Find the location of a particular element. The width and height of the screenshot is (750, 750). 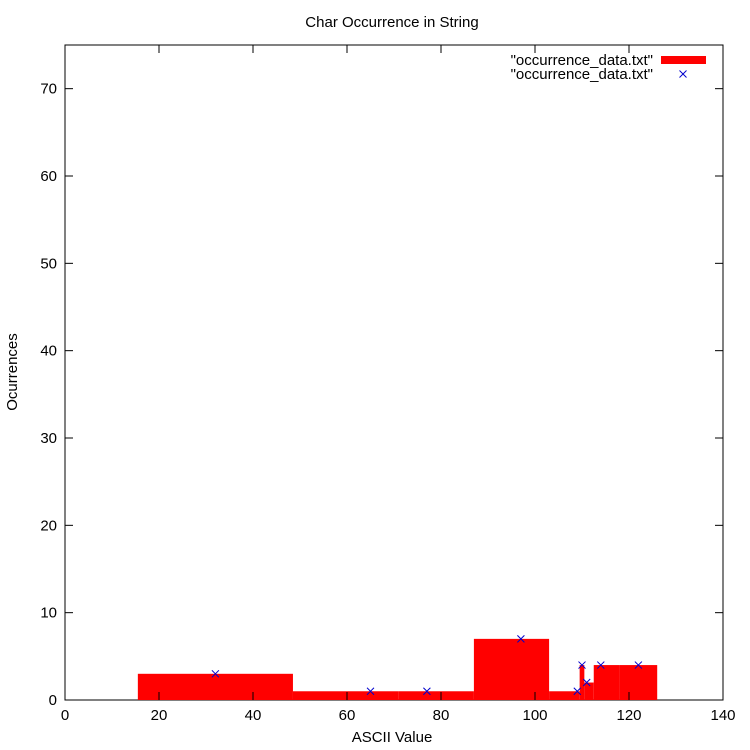

chart-title: Char Occurrence in String is located at coordinates (391, 22).